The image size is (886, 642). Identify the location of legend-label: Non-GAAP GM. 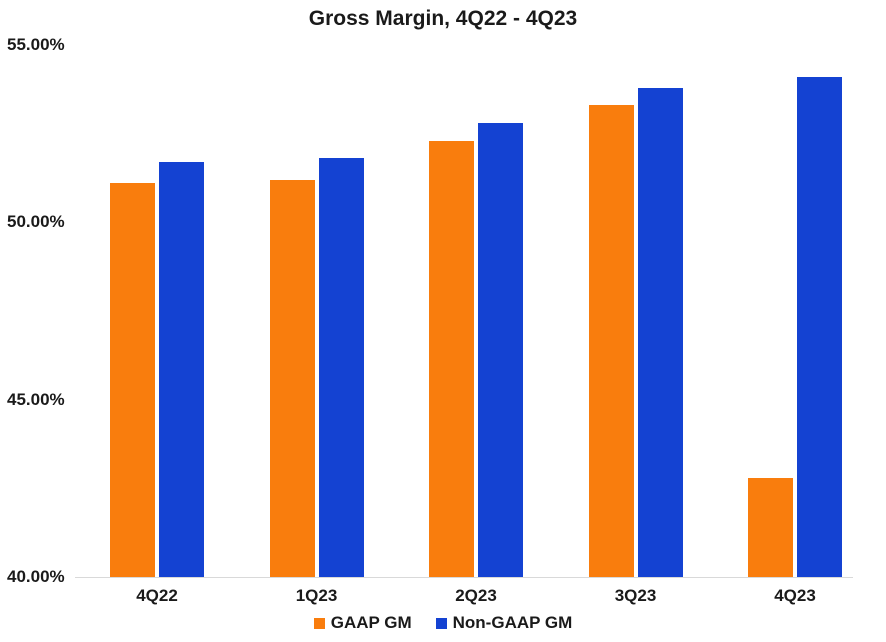
(512, 622).